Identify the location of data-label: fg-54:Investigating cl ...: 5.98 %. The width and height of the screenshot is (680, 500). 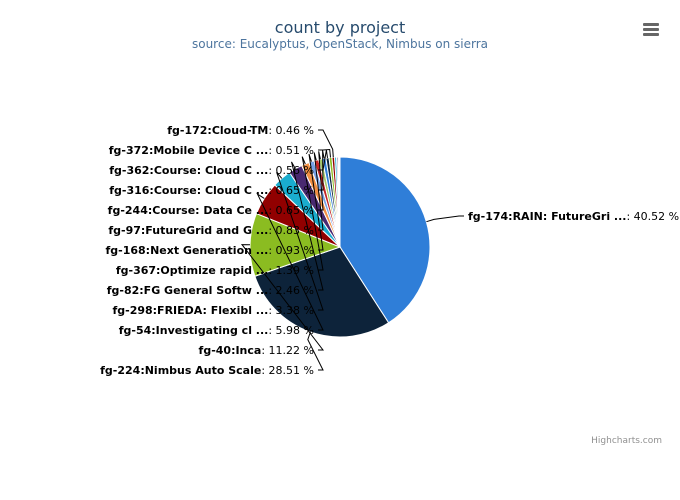
(216, 330).